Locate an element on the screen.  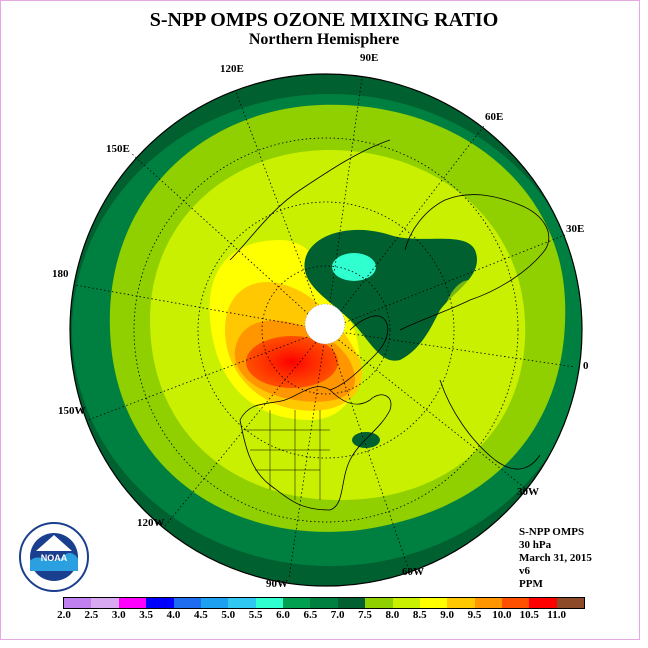
meridian-120e is located at coordinates (281, 211).